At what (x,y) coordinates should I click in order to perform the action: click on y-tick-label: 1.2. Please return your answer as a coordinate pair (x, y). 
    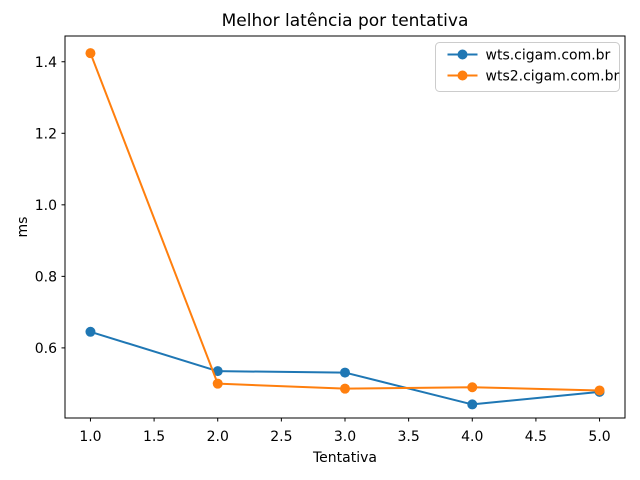
    Looking at the image, I should click on (46, 134).